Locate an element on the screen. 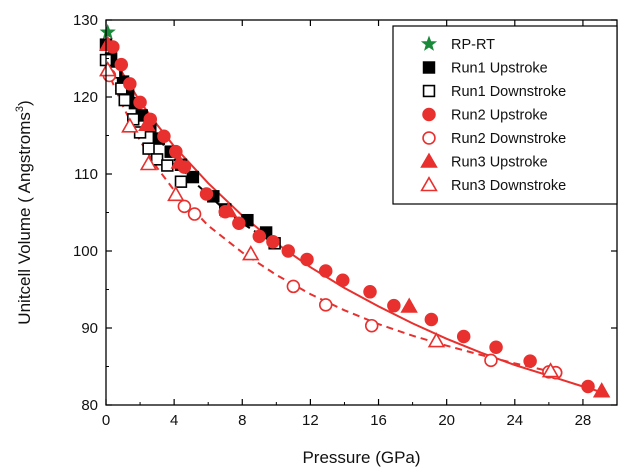  y-axis-title-main: Unitcell Volume ( Angstroms is located at coordinates (24, 218).